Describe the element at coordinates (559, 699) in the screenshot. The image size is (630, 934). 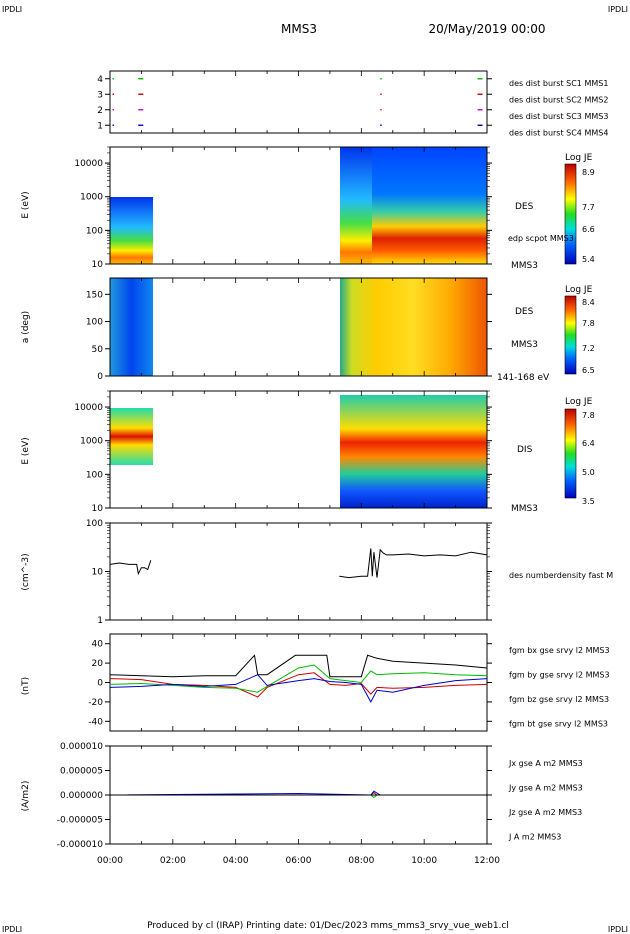
I see `legend-entry: fgm bz gse srvy l2 MMS3` at that location.